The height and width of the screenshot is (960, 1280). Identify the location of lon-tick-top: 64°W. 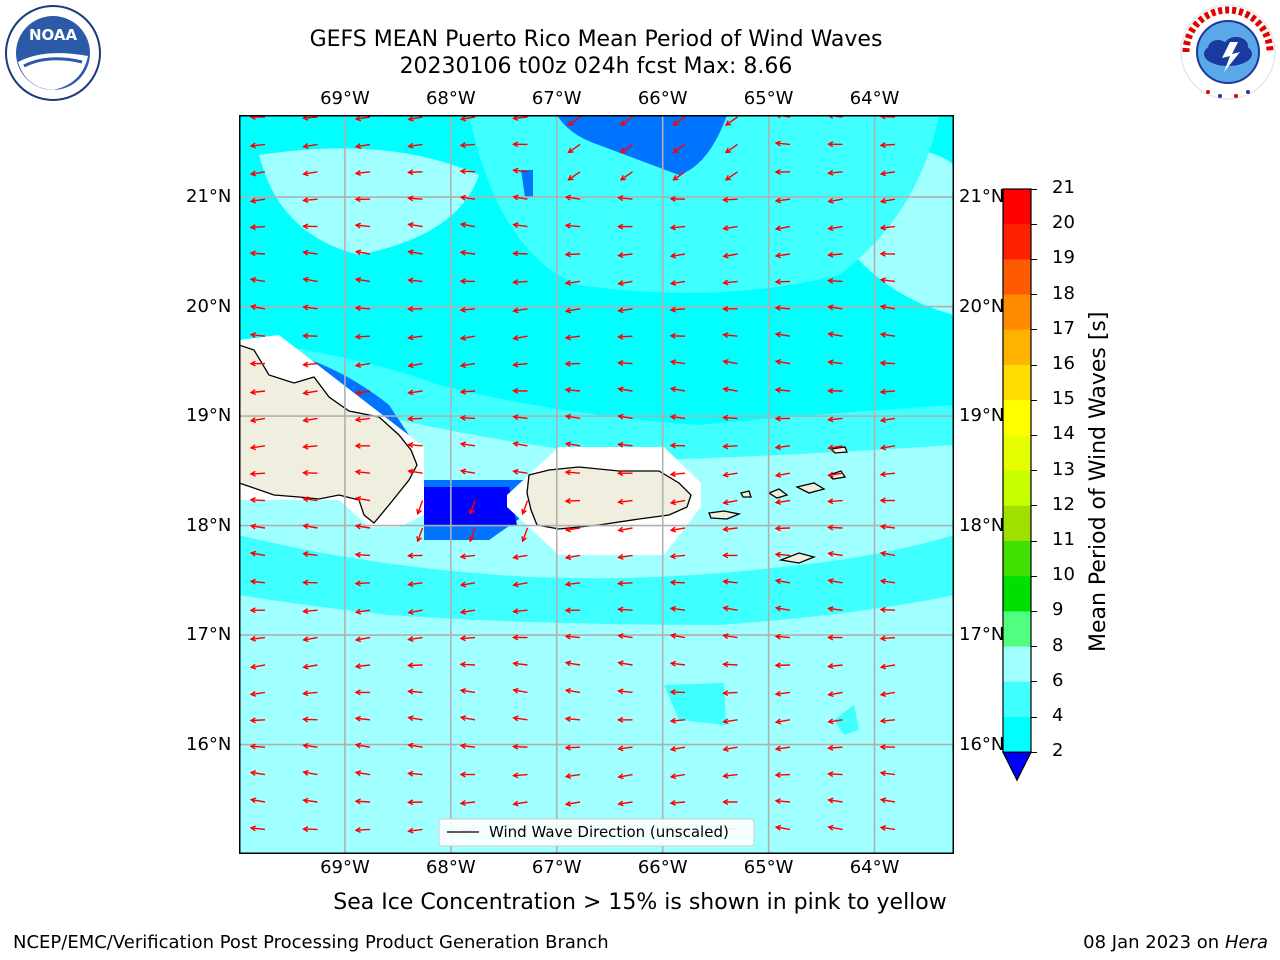
(874, 98).